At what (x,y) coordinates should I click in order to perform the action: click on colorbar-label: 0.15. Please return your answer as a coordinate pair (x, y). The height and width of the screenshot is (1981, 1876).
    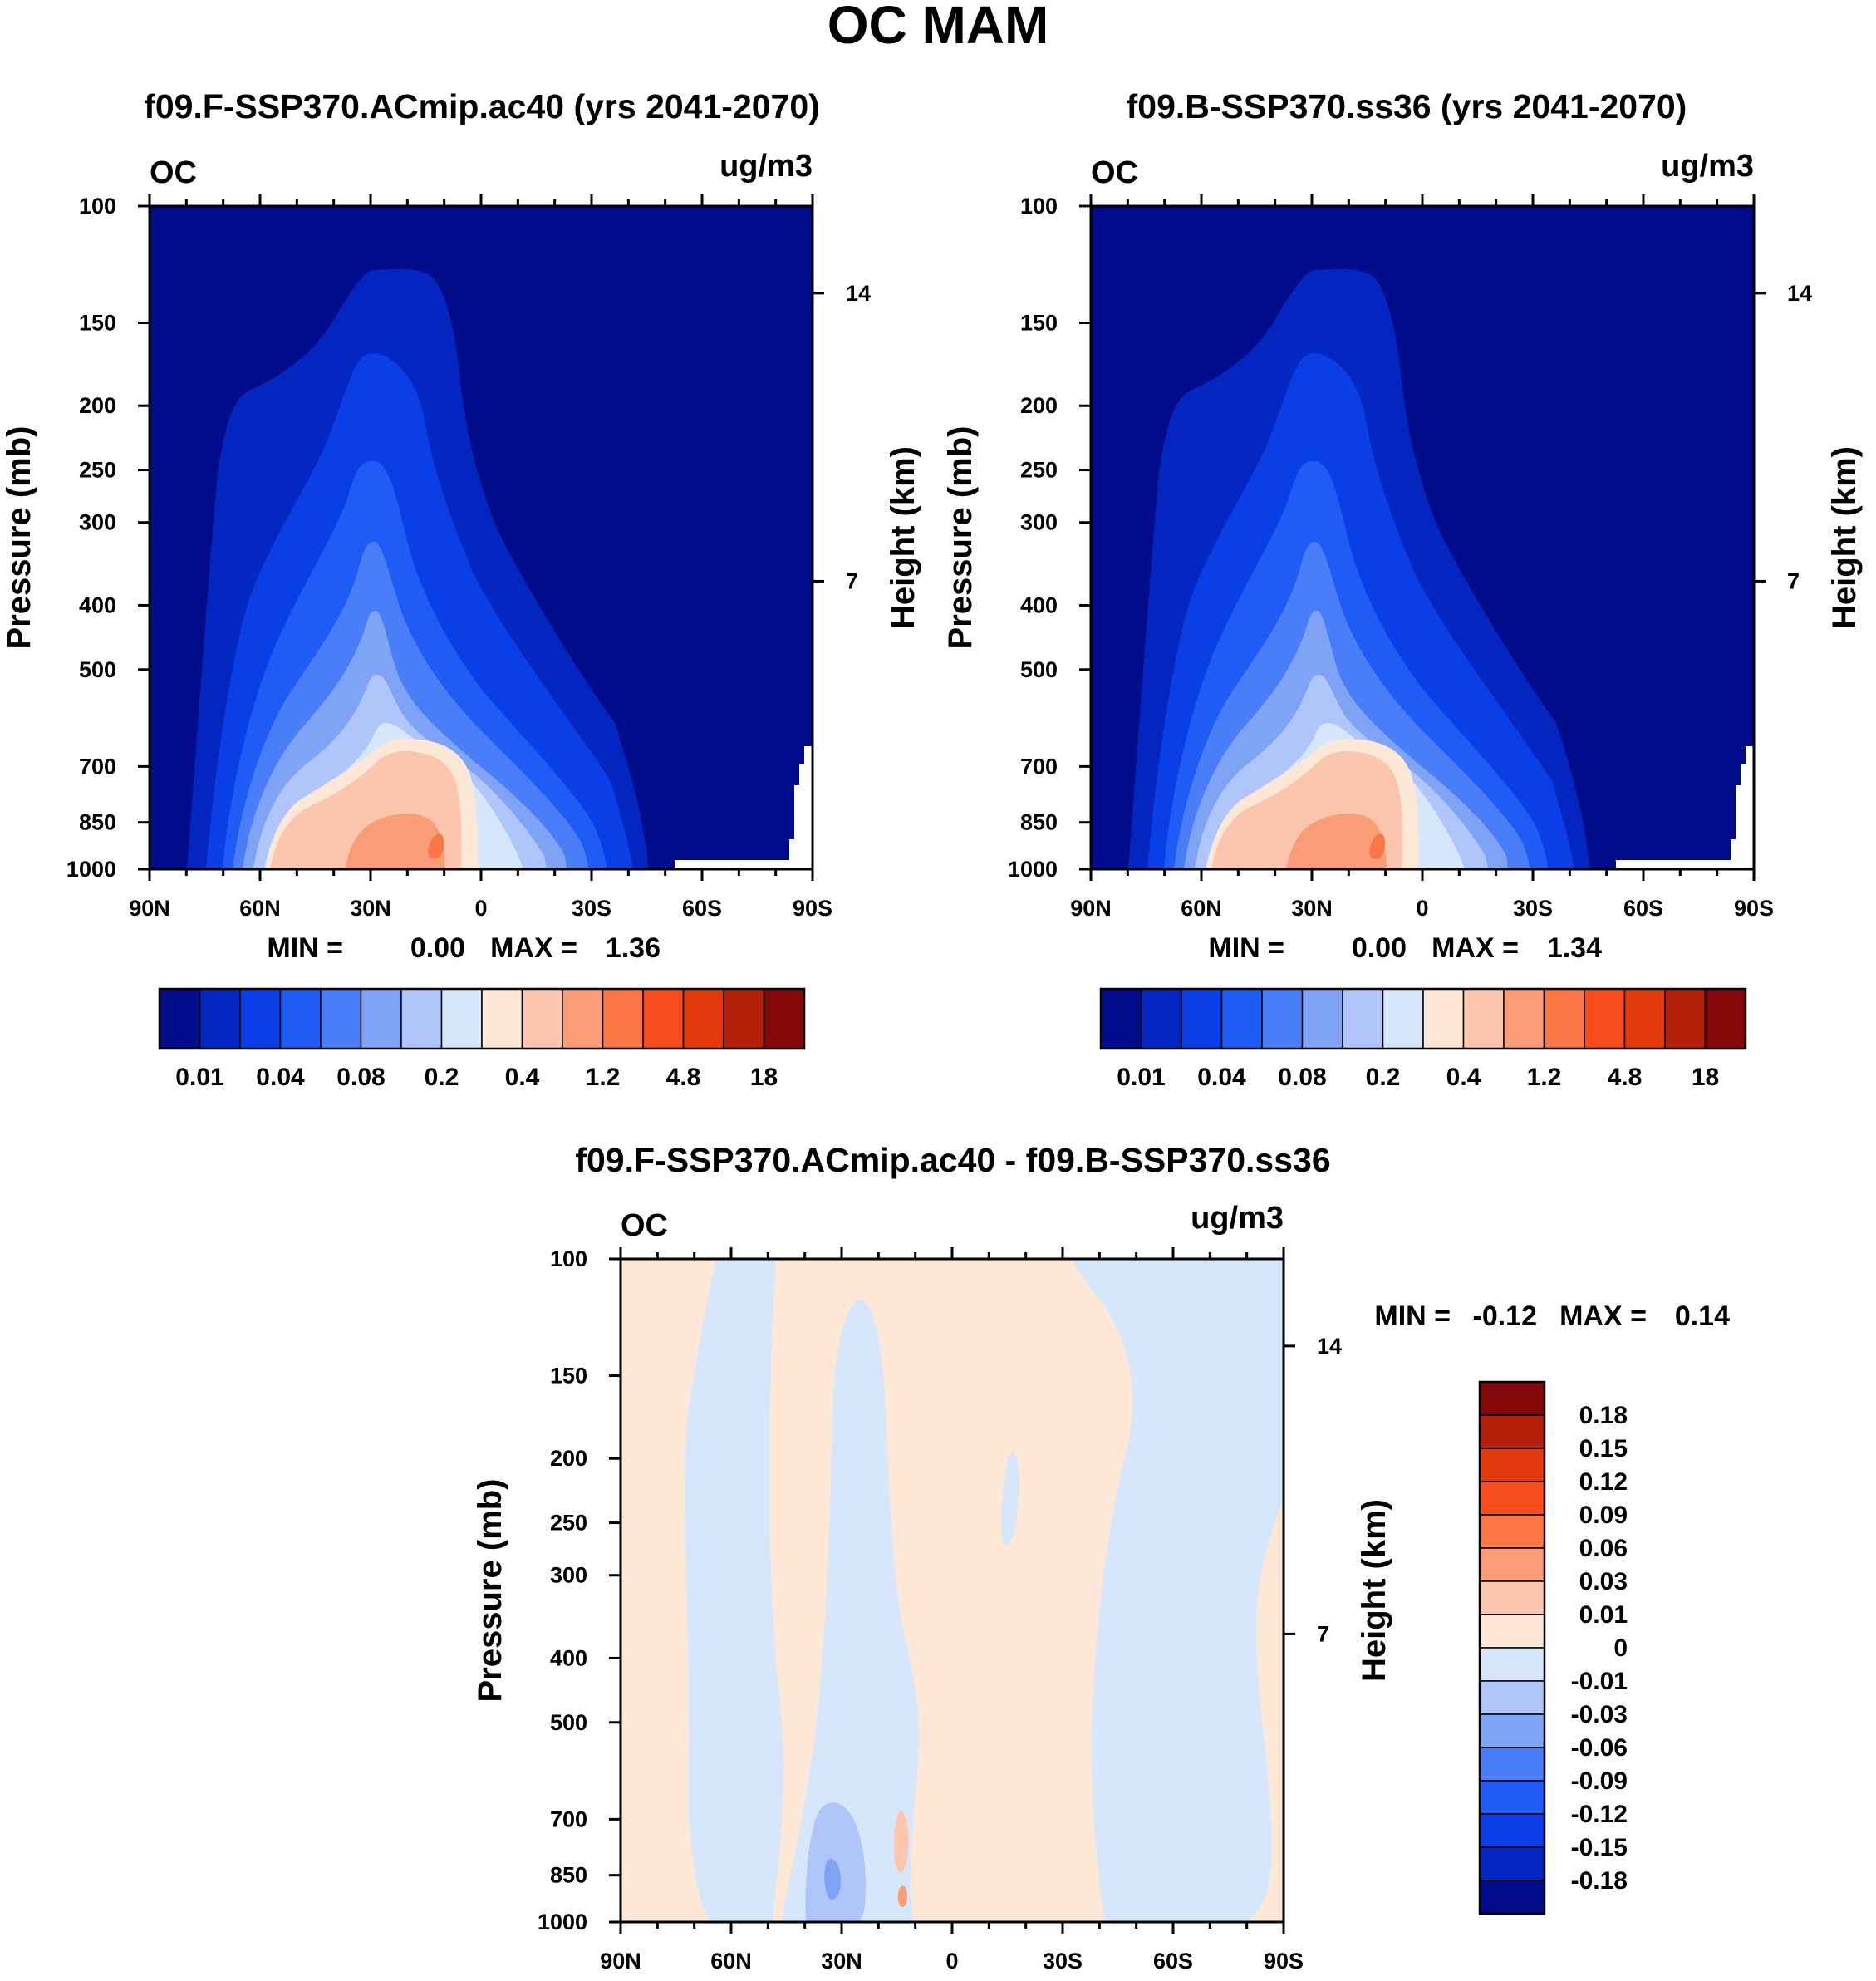
    Looking at the image, I should click on (1603, 1448).